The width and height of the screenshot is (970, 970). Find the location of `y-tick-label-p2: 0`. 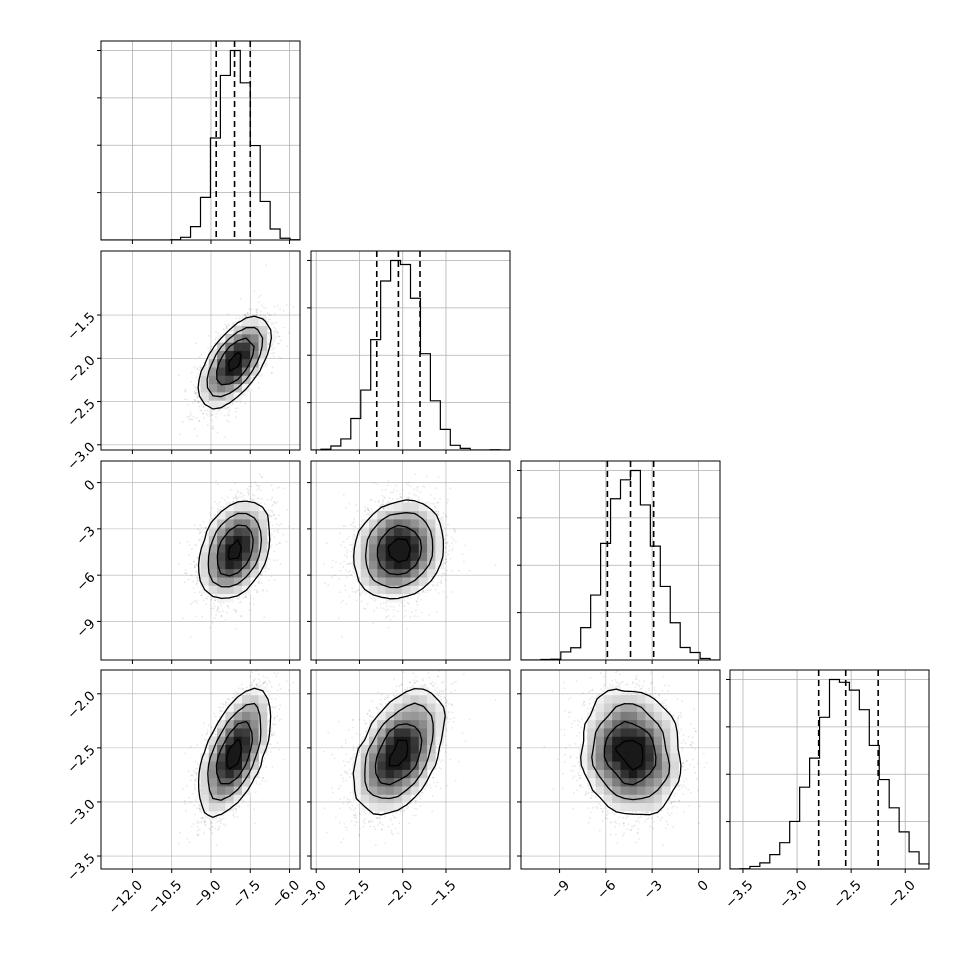

y-tick-label-p2: 0 is located at coordinates (89, 485).